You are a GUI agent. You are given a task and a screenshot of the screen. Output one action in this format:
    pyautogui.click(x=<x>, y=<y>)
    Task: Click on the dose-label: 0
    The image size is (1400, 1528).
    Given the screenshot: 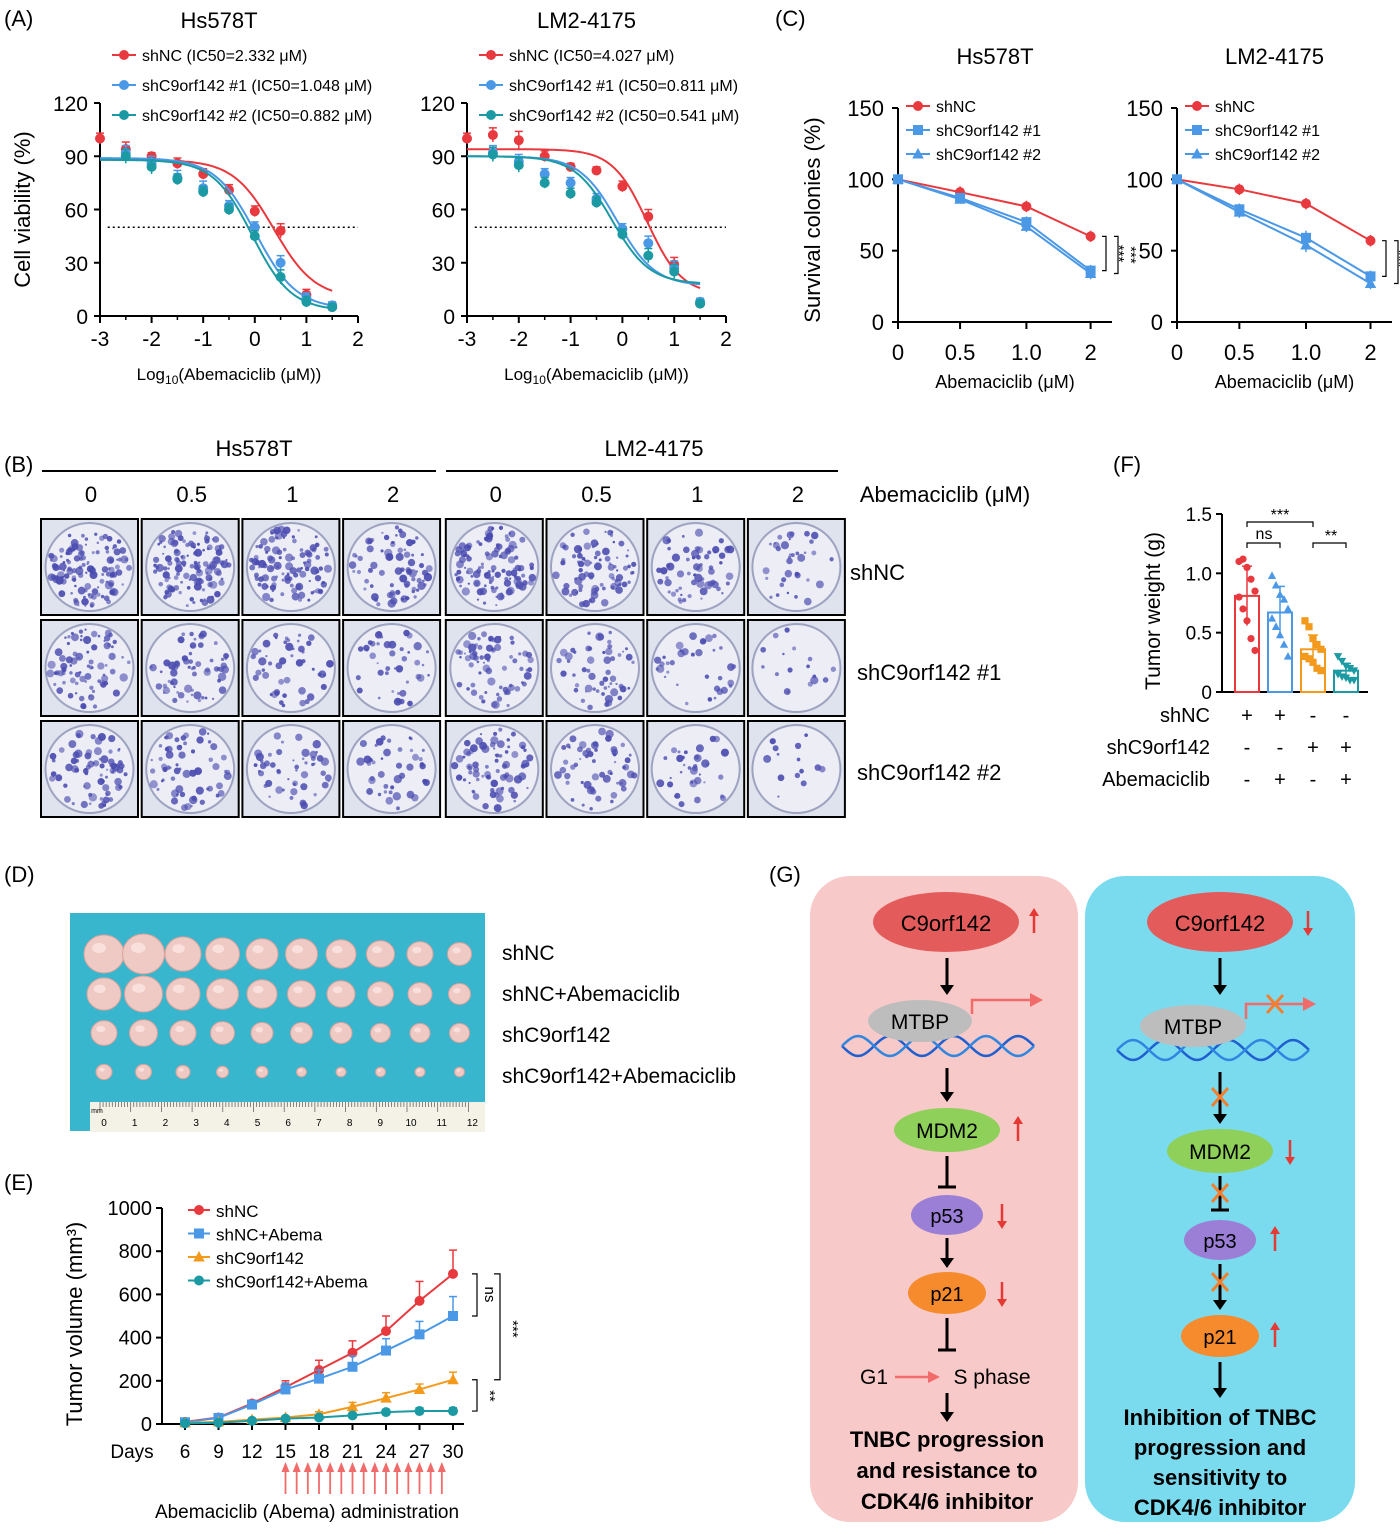 What is the action you would take?
    pyautogui.click(x=496, y=494)
    